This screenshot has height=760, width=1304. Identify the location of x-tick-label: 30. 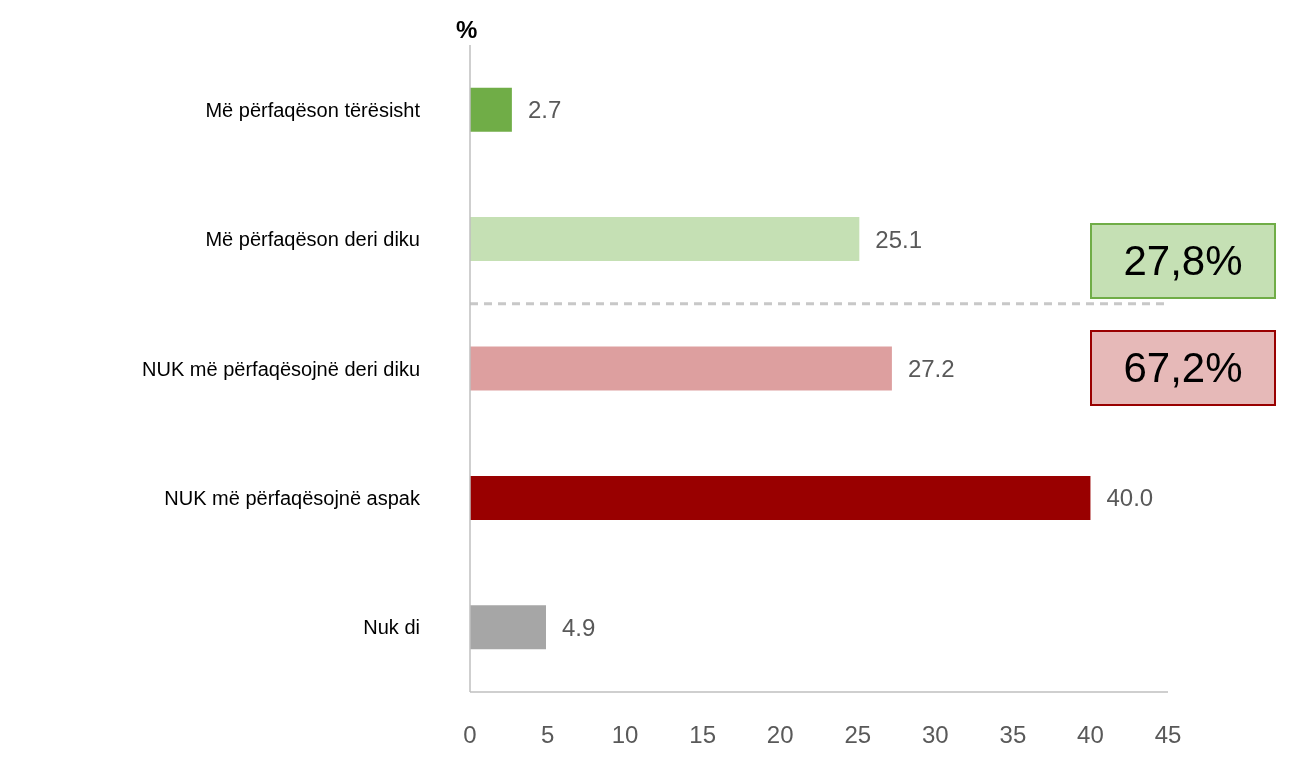
(935, 735).